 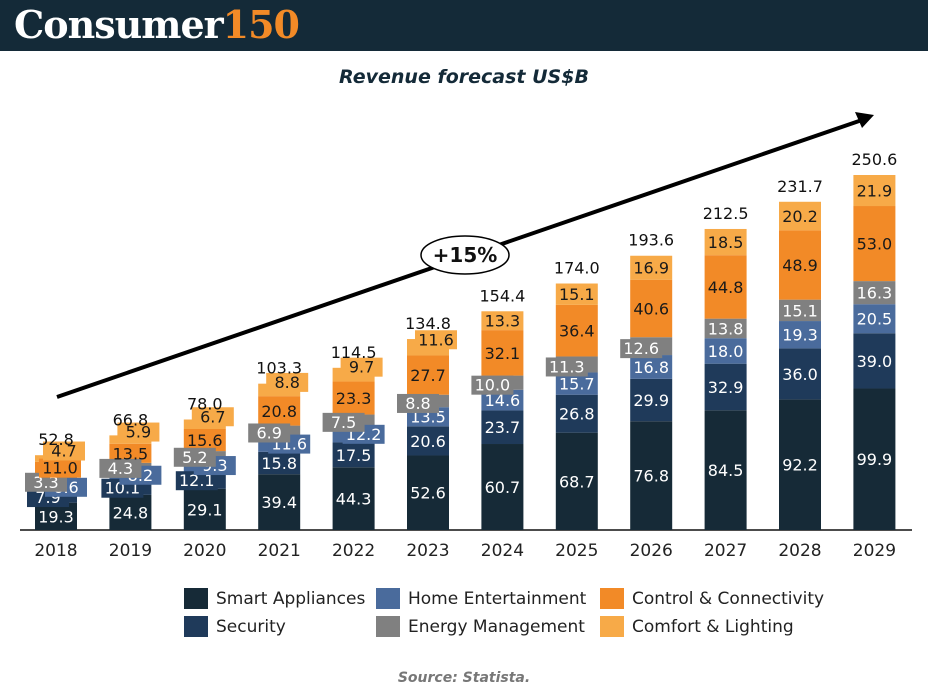 What do you see at coordinates (728, 598) in the screenshot?
I see `legend-label: Control & Connectivity` at bounding box center [728, 598].